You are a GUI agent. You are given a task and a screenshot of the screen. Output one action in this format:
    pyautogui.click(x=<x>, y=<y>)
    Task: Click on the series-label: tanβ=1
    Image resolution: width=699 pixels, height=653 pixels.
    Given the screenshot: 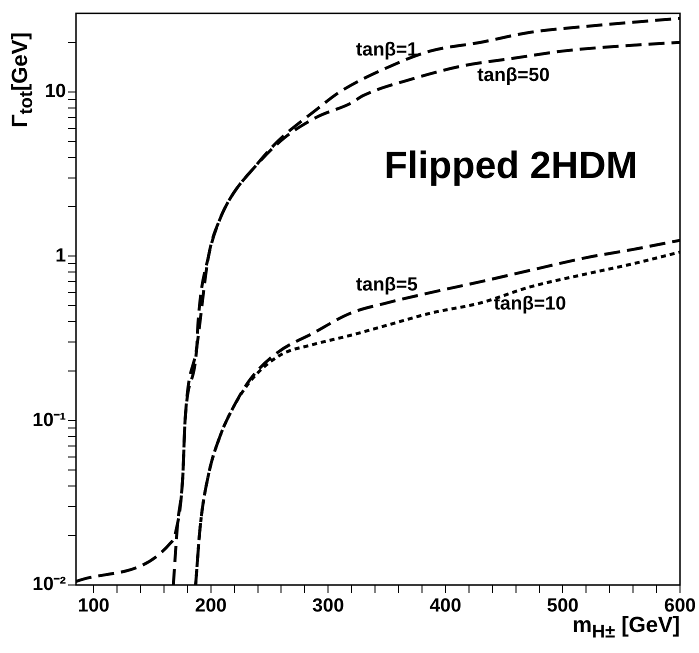 What is the action you would take?
    pyautogui.click(x=387, y=50)
    